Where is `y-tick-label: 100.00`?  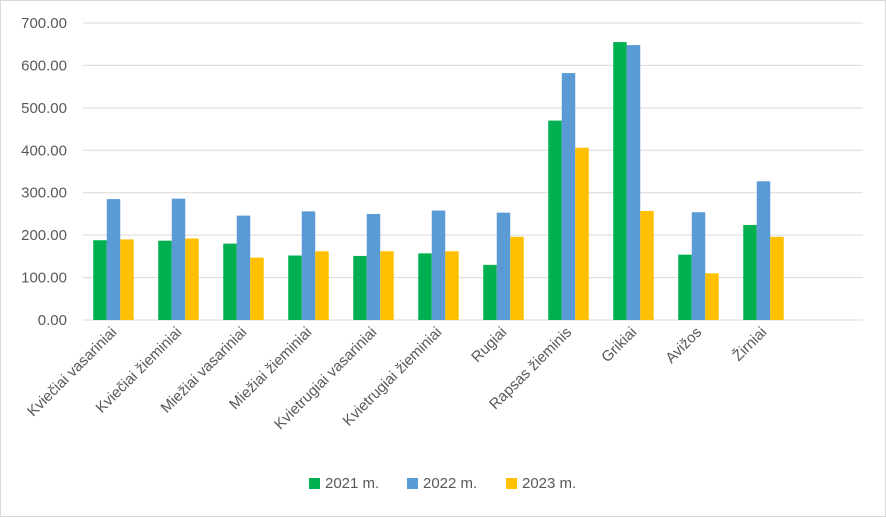
y-tick-label: 100.00 is located at coordinates (44, 278).